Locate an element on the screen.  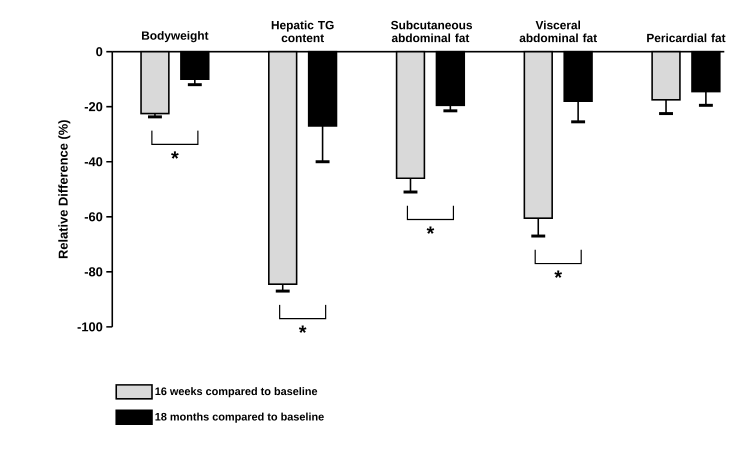
x-tick-label: Pericardial fat is located at coordinates (686, 37).